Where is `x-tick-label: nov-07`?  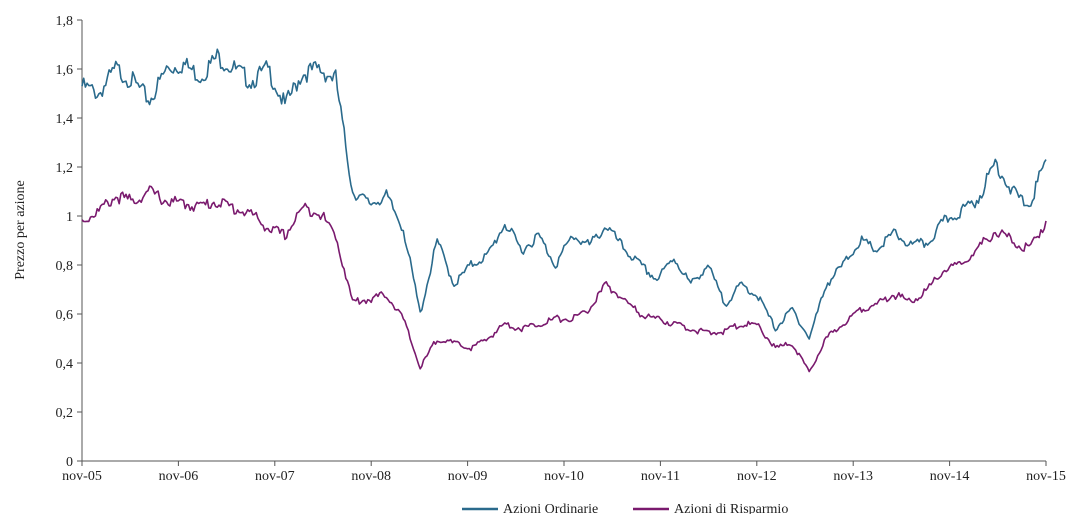 x-tick-label: nov-07 is located at coordinates (275, 476).